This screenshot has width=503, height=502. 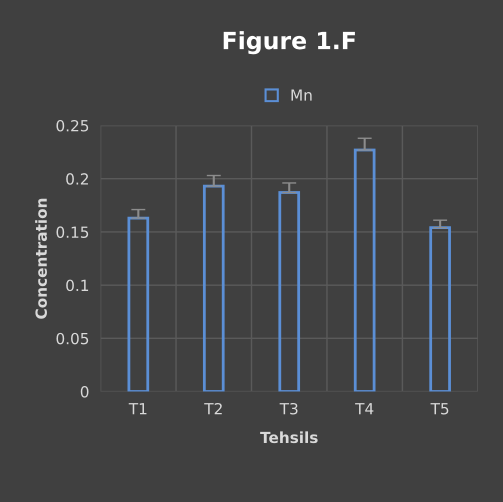 What do you see at coordinates (84, 392) in the screenshot?
I see `y-tick-label: 0` at bounding box center [84, 392].